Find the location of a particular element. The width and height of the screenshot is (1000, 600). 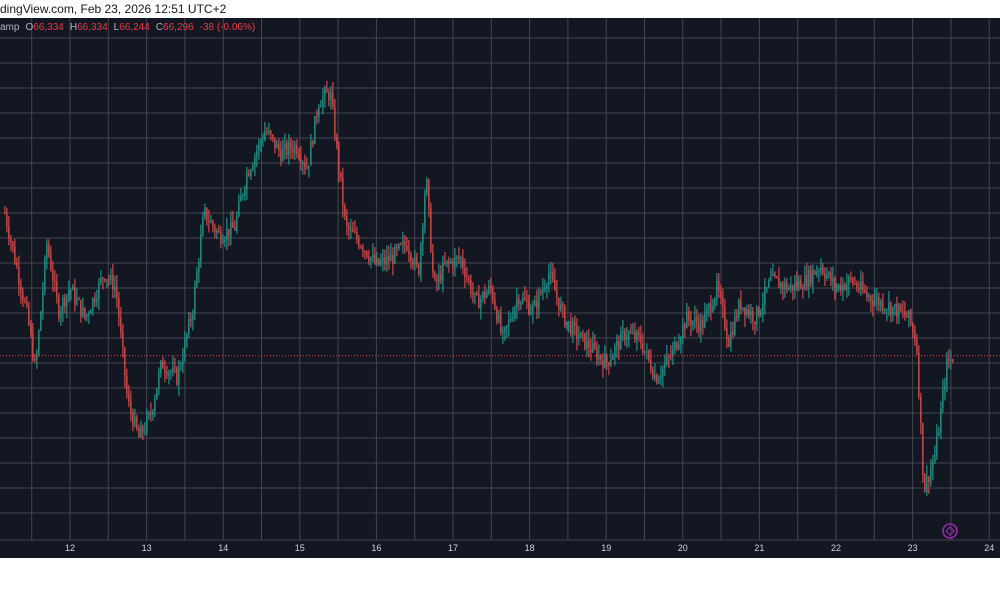

legend-open: O66,334 is located at coordinates (44, 27).